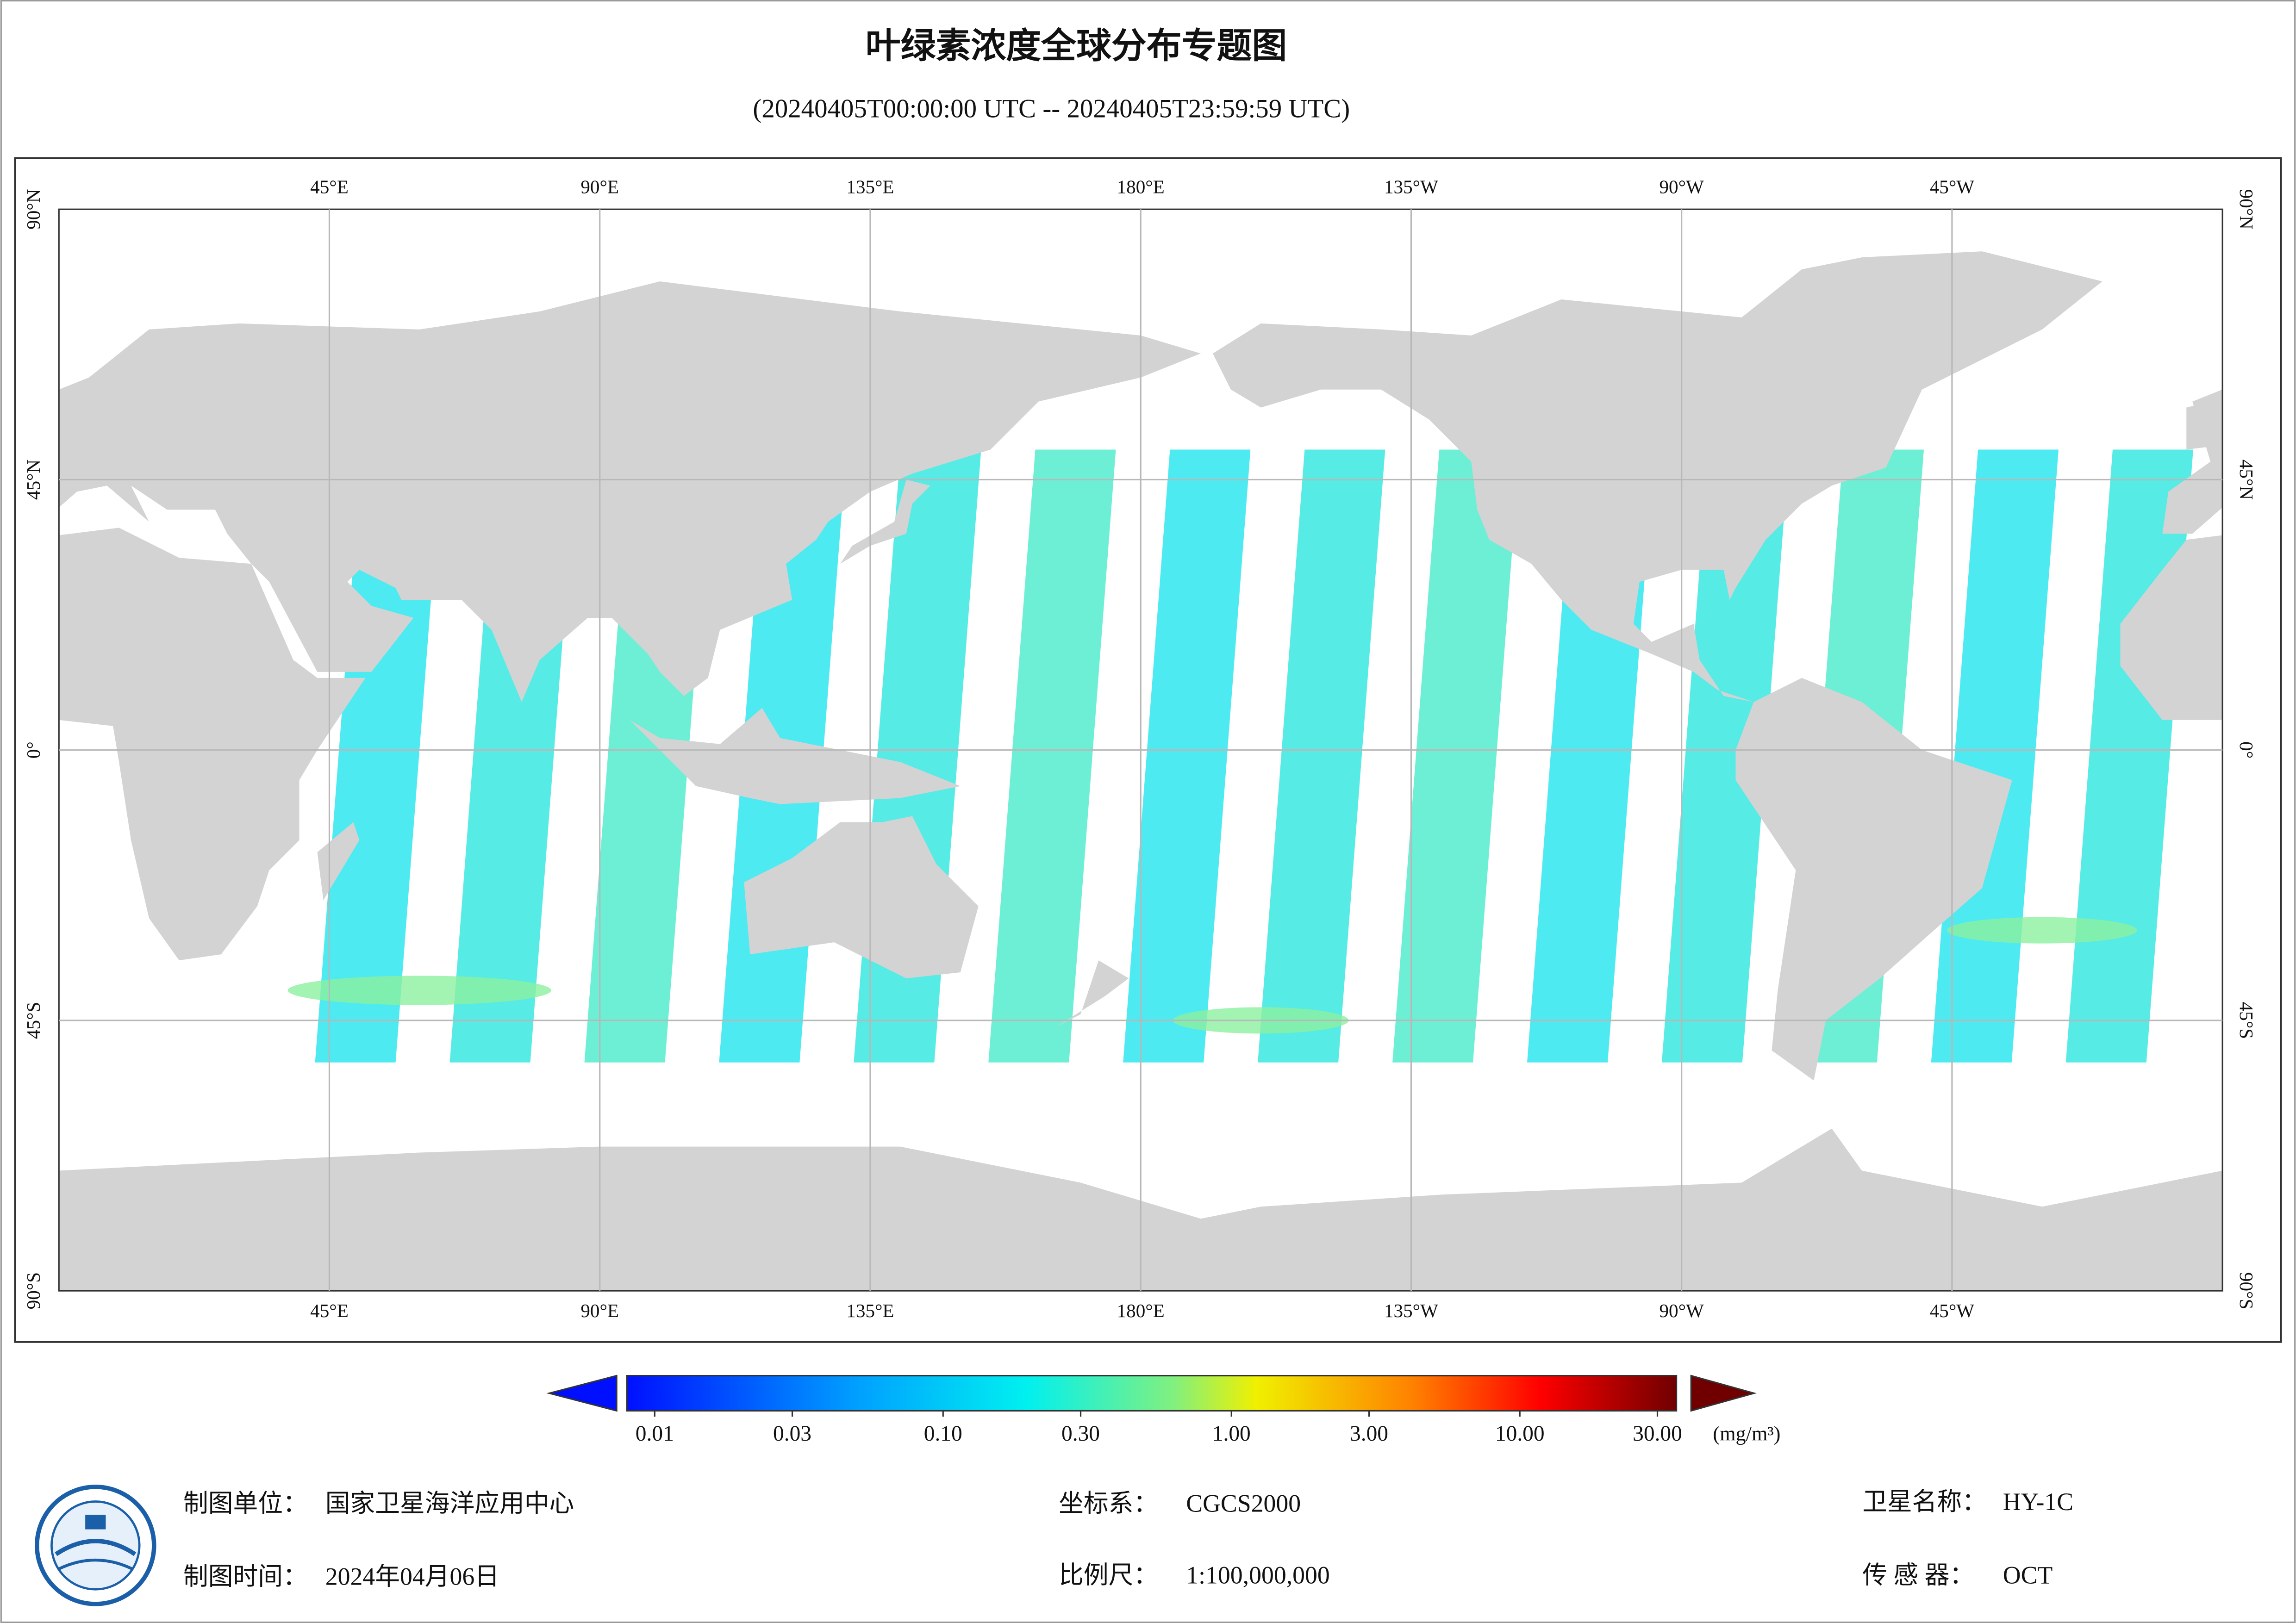 The image size is (2296, 1623). I want to click on footer-value: HY-1C, so click(2038, 1502).